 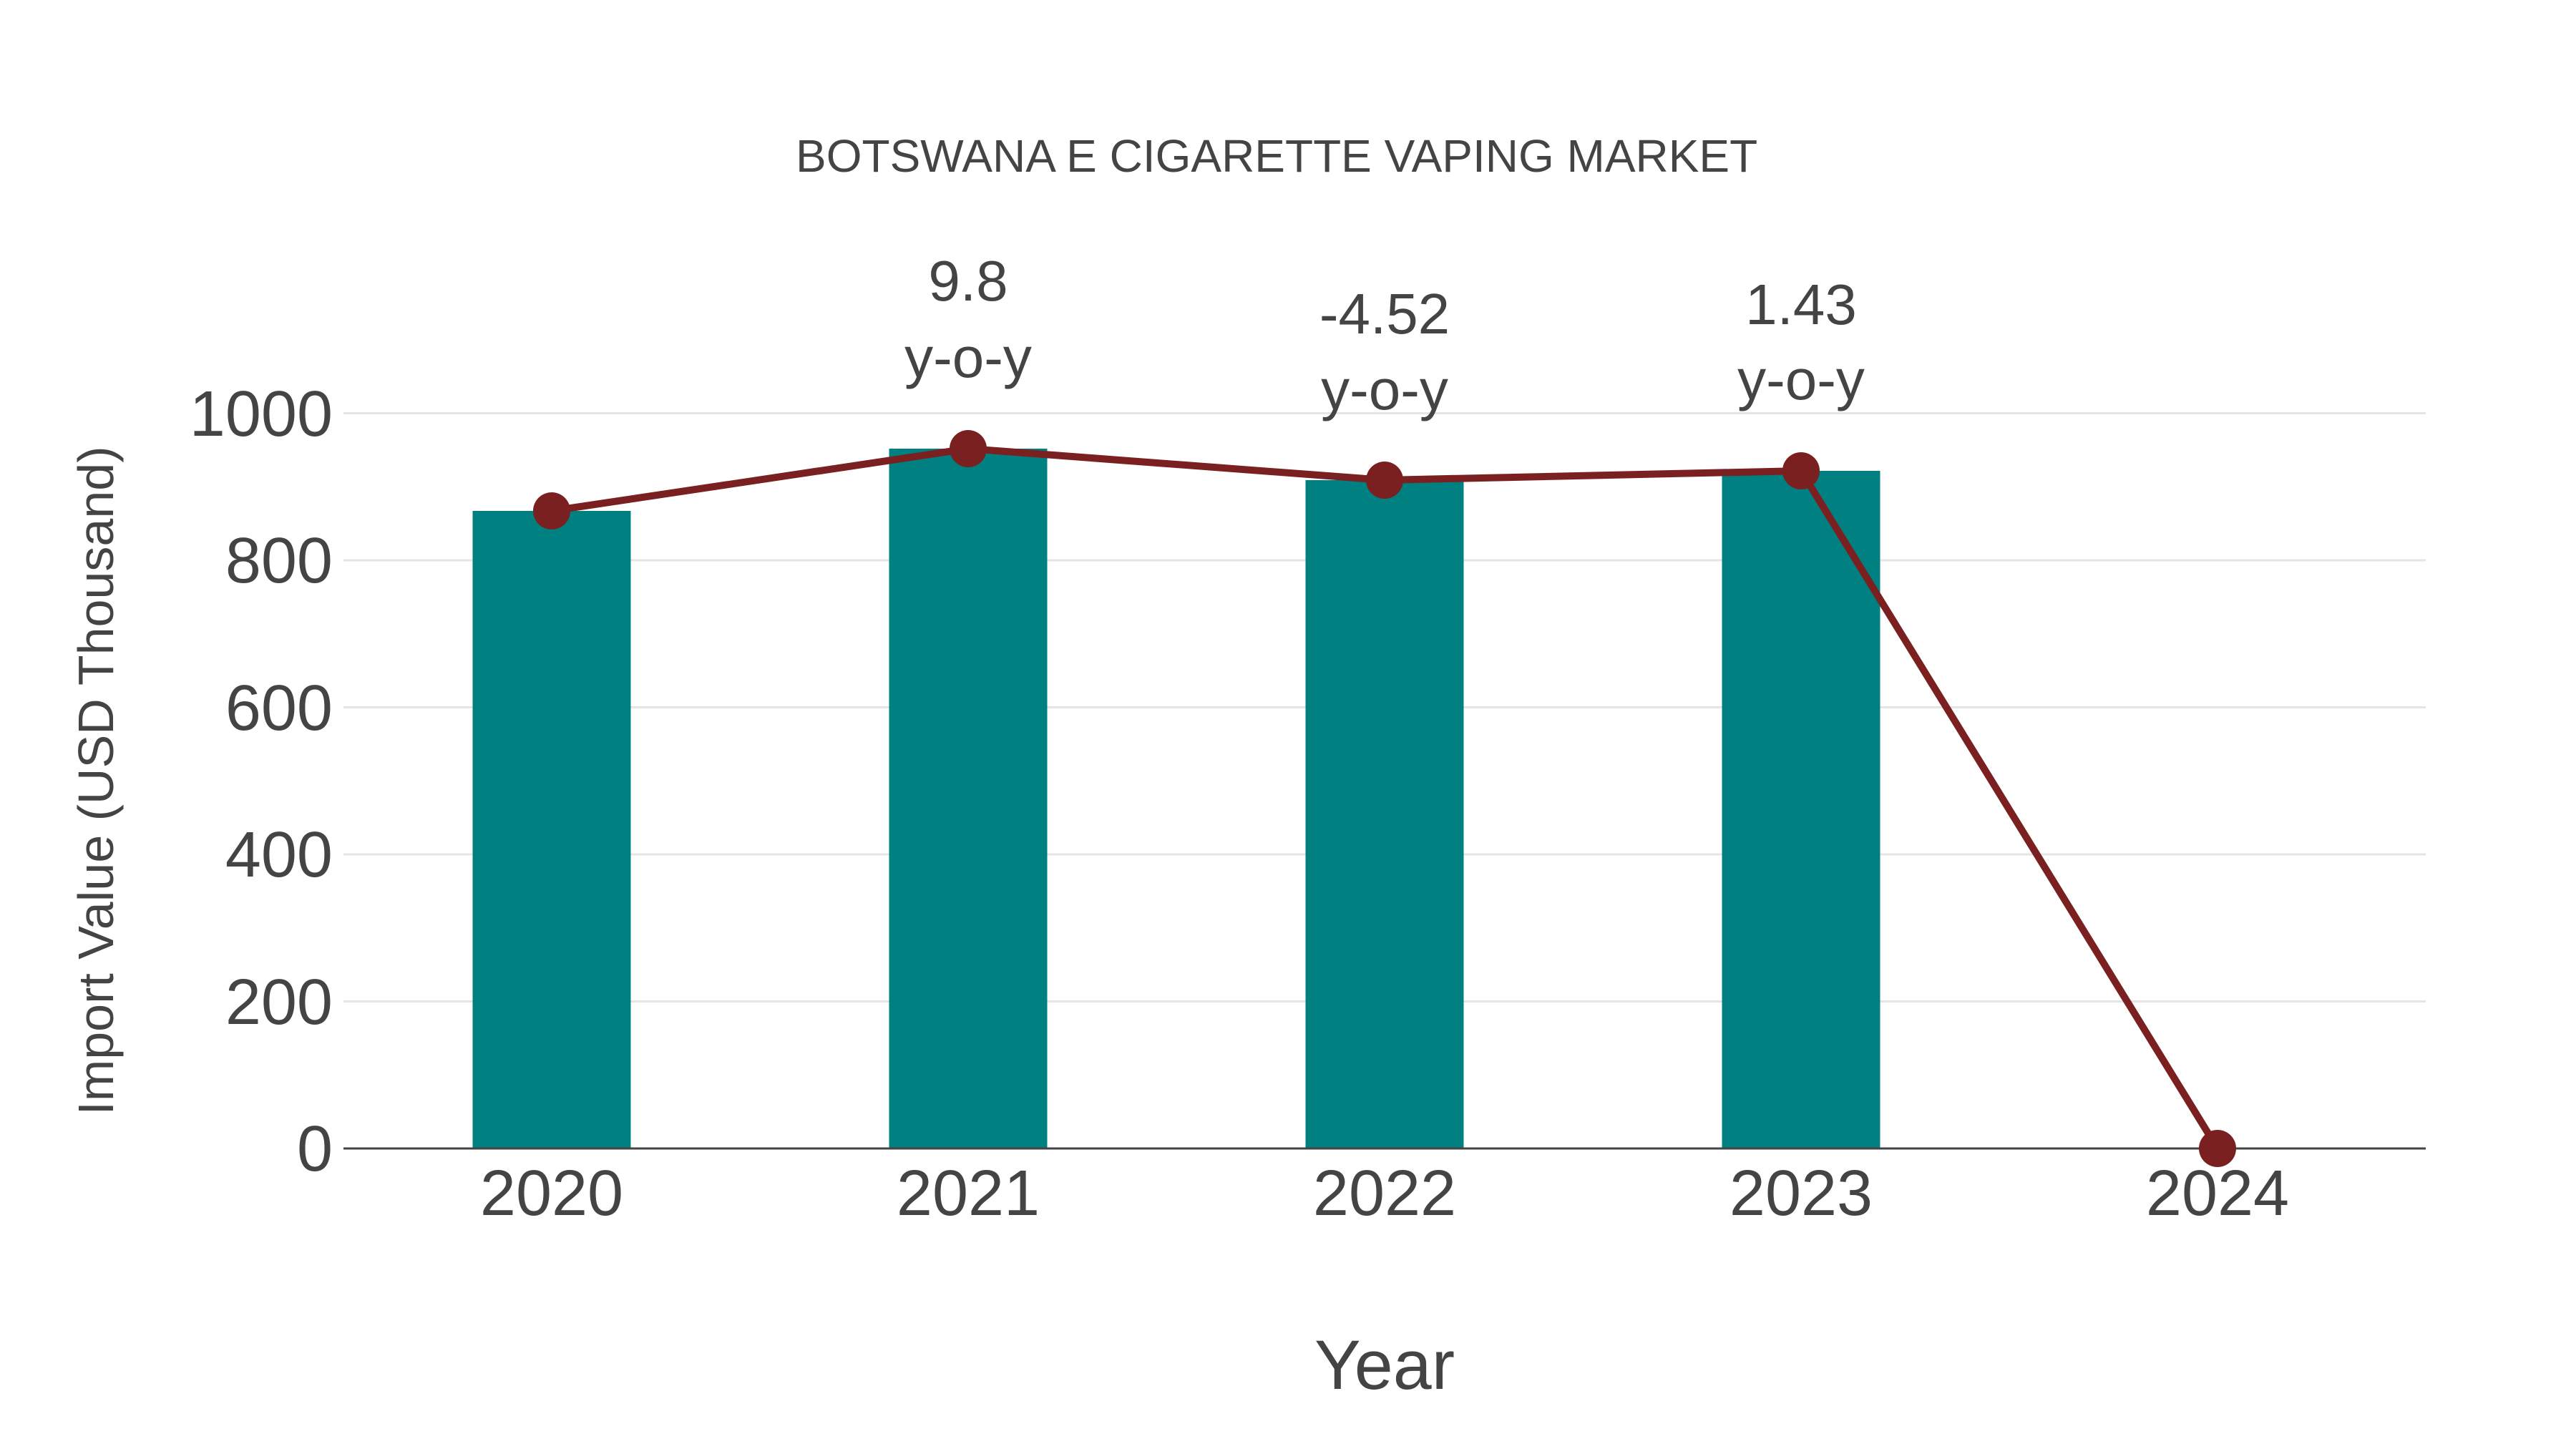 I want to click on y-tick-1000: 1000, so click(x=261, y=414).